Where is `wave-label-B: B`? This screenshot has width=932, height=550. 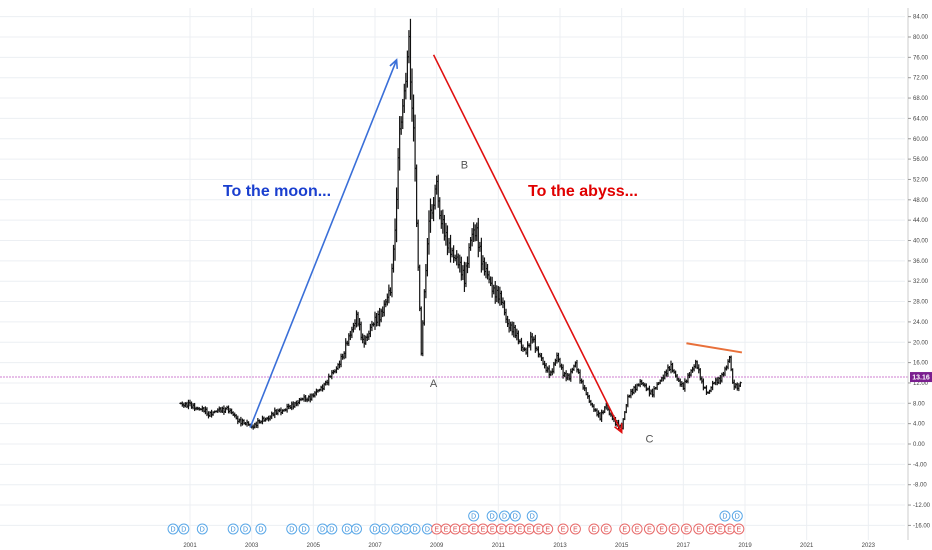
wave-label-B: B is located at coordinates (464, 165).